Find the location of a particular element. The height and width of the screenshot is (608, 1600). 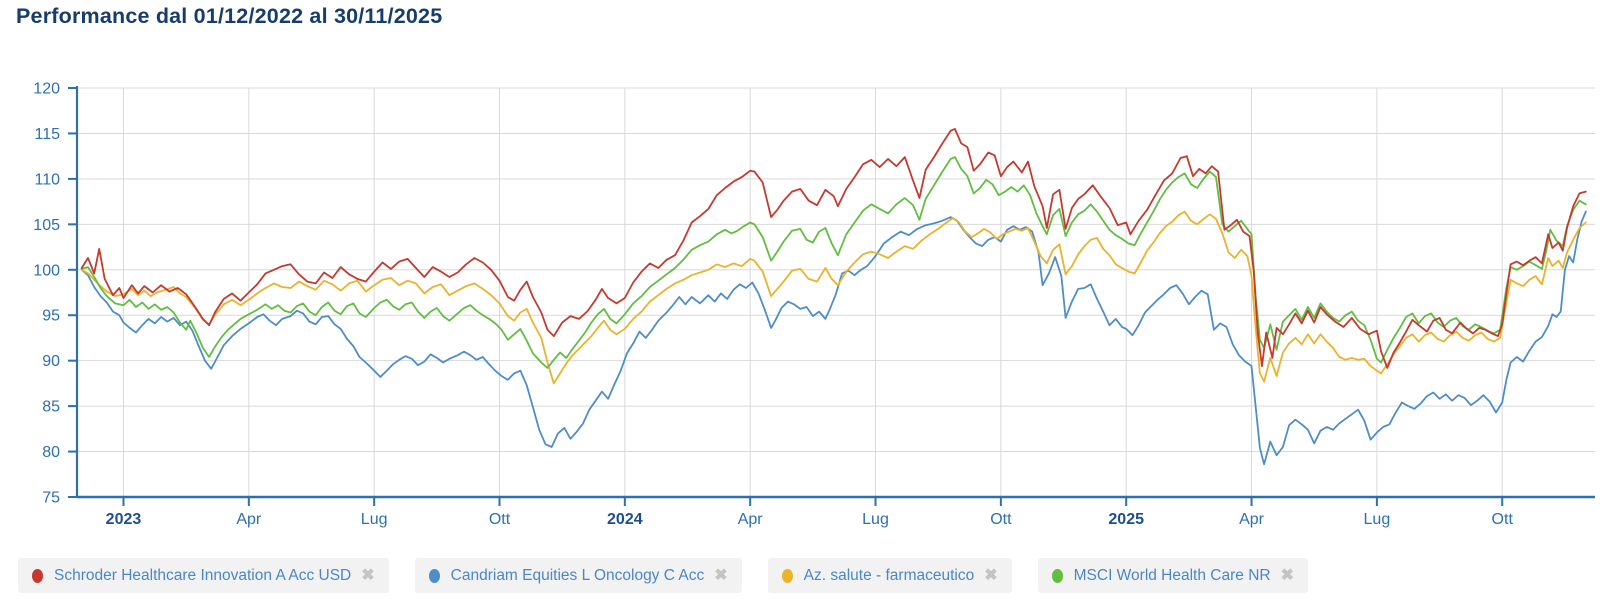

legend-item-label: Candriam Equities L Oncology C Acc is located at coordinates (577, 575).